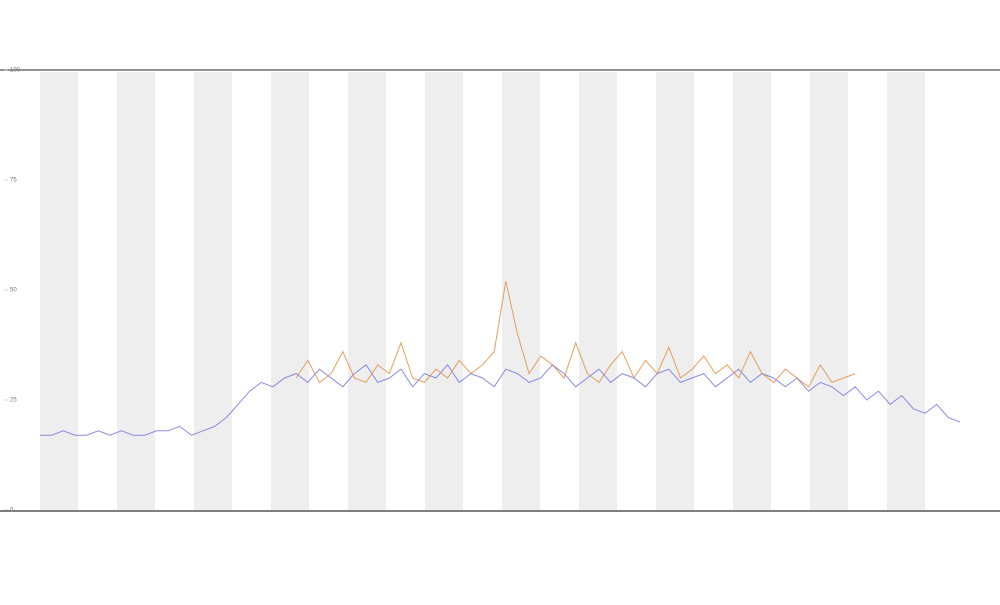 Image resolution: width=1000 pixels, height=605 pixels. Describe the element at coordinates (12, 511) in the screenshot. I see `y-tick-label: 0` at that location.